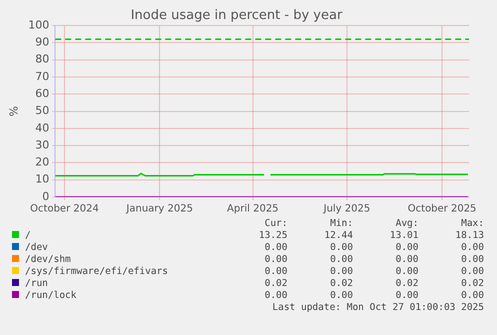 The height and width of the screenshot is (335, 497). Describe the element at coordinates (39, 25) in the screenshot. I see `y-tick-label: 100` at that location.